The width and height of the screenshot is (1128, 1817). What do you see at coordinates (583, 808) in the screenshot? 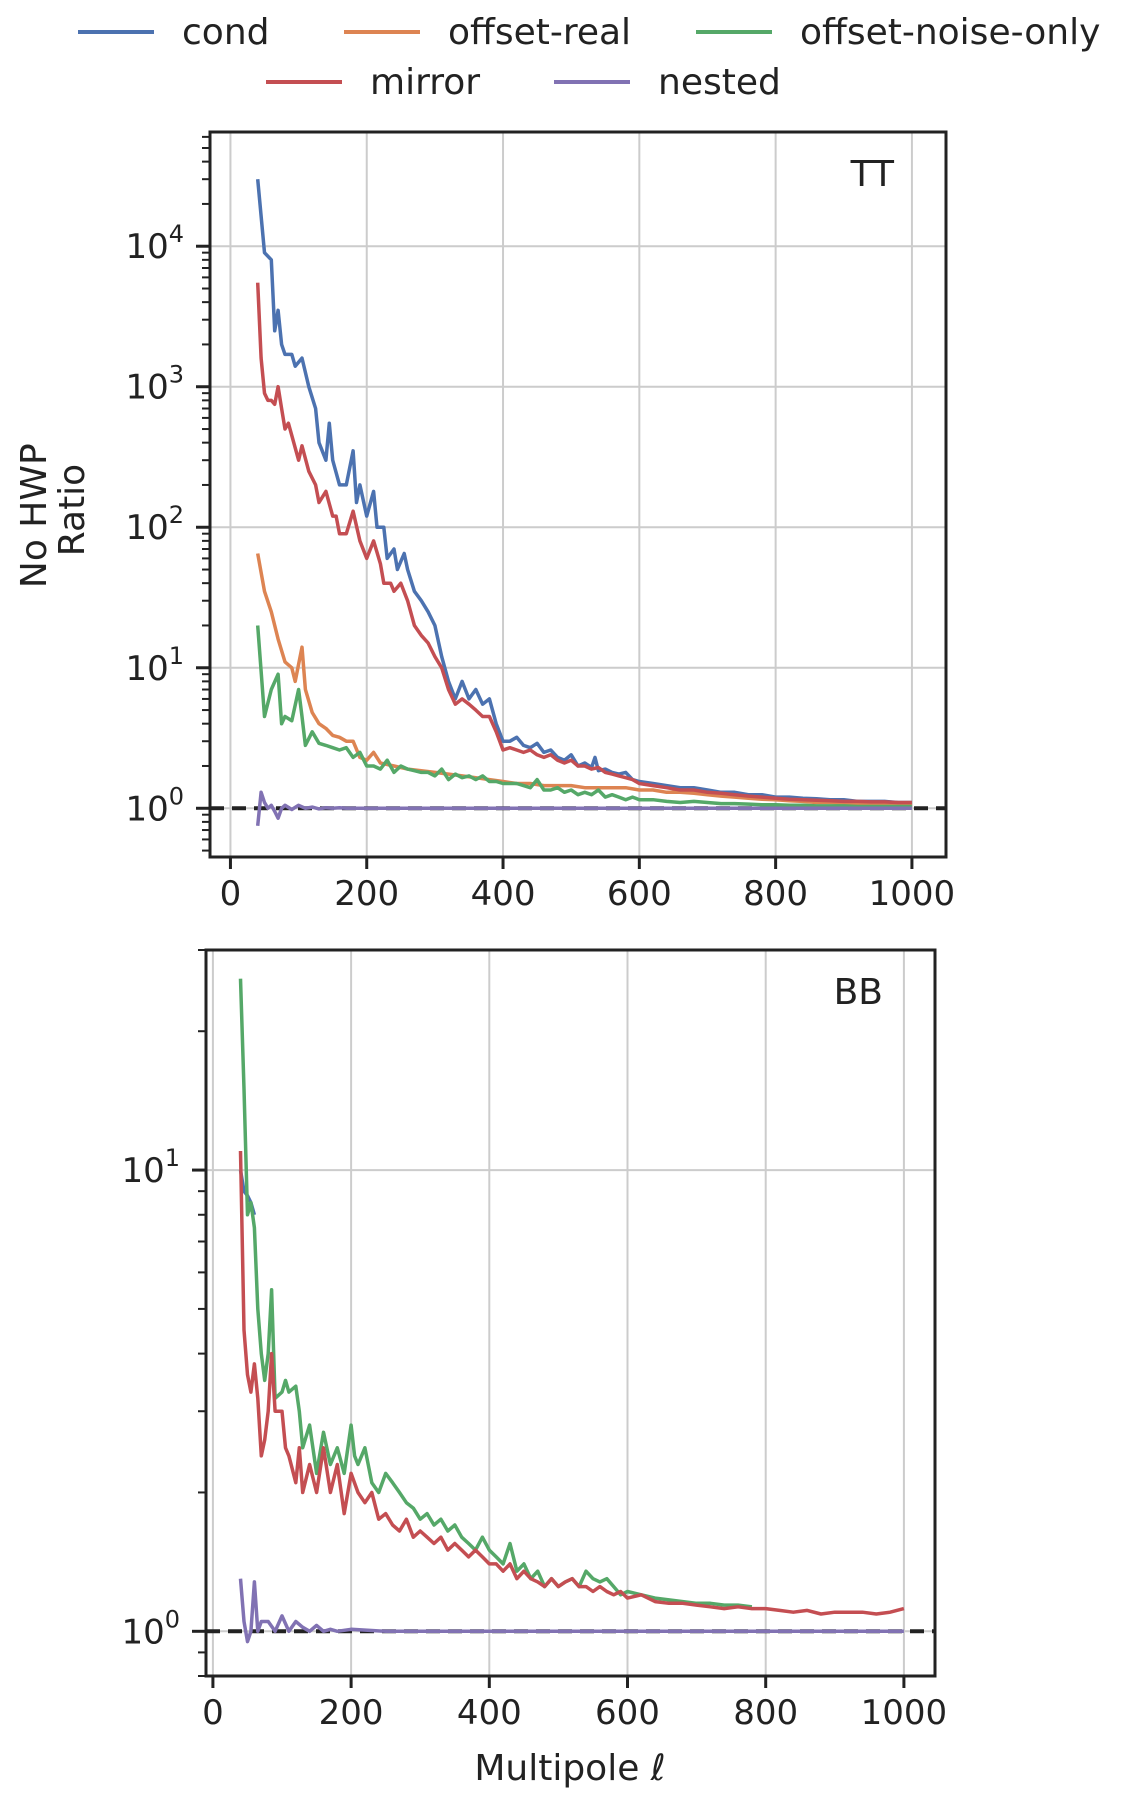
I see `tt-series-nested` at bounding box center [583, 808].